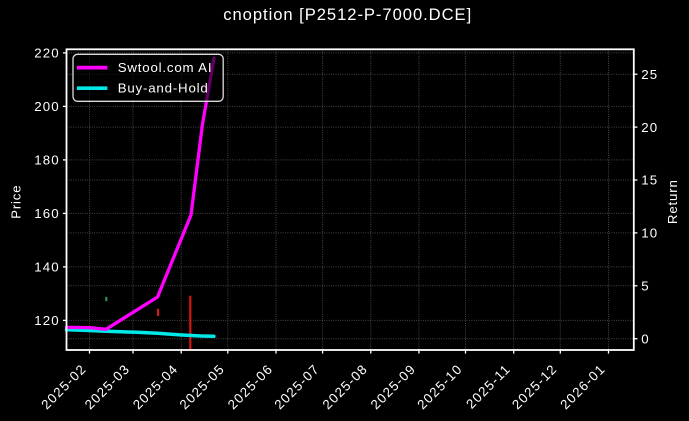 This screenshot has width=689, height=421. I want to click on svg-text: 200, so click(47, 106).